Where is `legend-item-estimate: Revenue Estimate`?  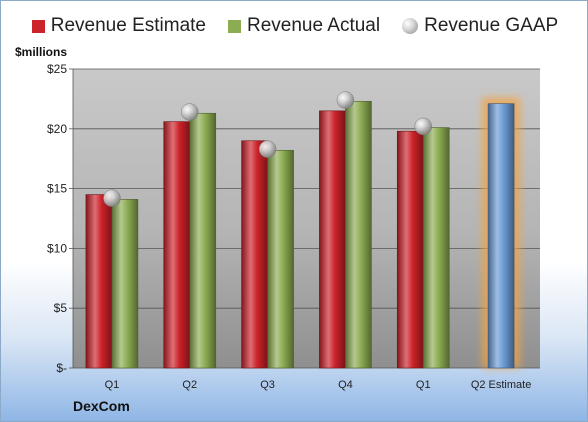 legend-item-estimate: Revenue Estimate is located at coordinates (118, 26).